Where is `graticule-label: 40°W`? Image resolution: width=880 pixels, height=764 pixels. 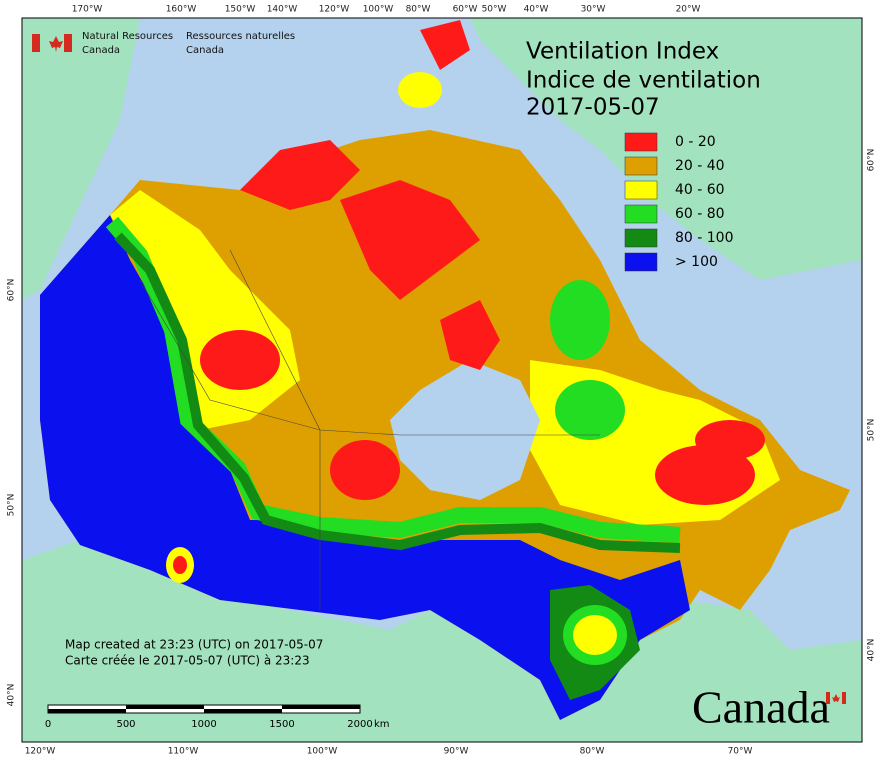
graticule-label: 40°W is located at coordinates (536, 10).